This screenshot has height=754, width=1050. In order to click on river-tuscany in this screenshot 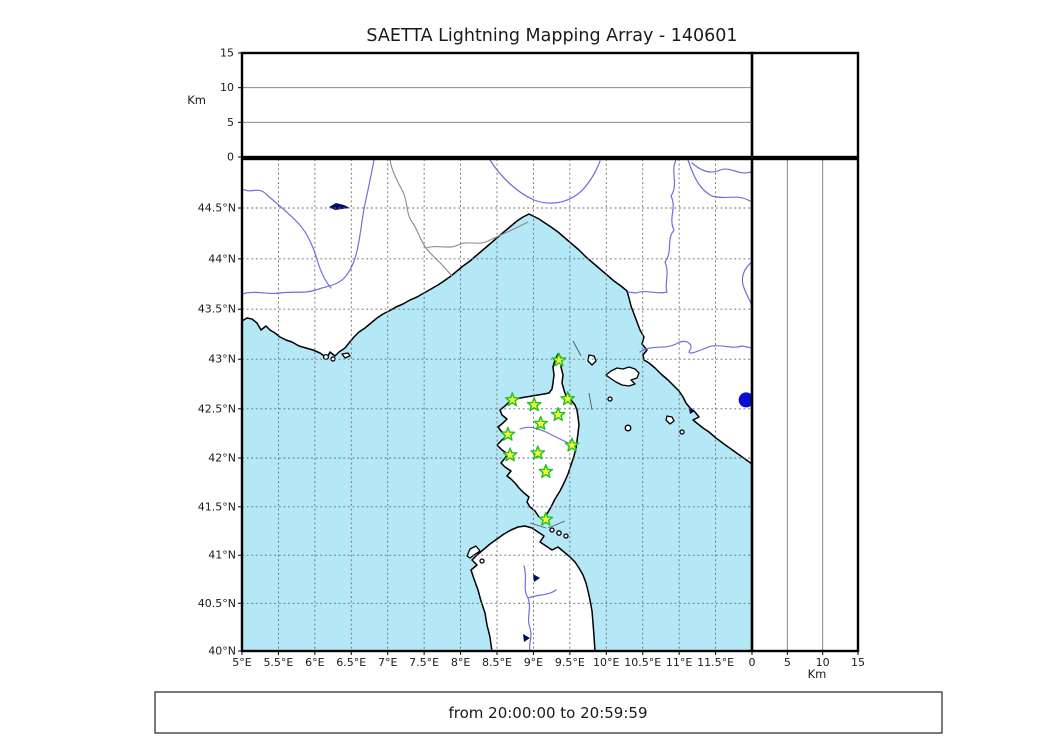, I will do `click(695, 347)`.